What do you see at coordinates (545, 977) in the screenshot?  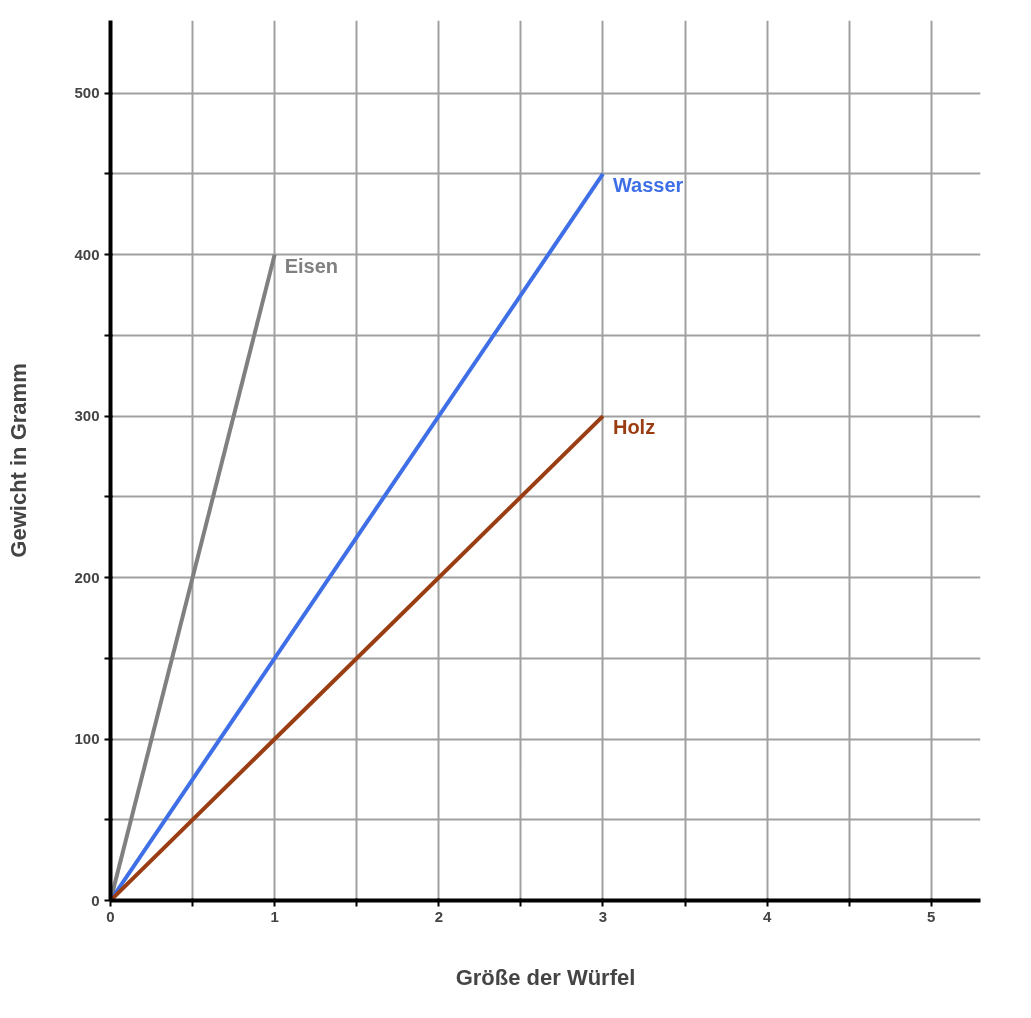 I see `x-axis-title: Größe der Würfel` at bounding box center [545, 977].